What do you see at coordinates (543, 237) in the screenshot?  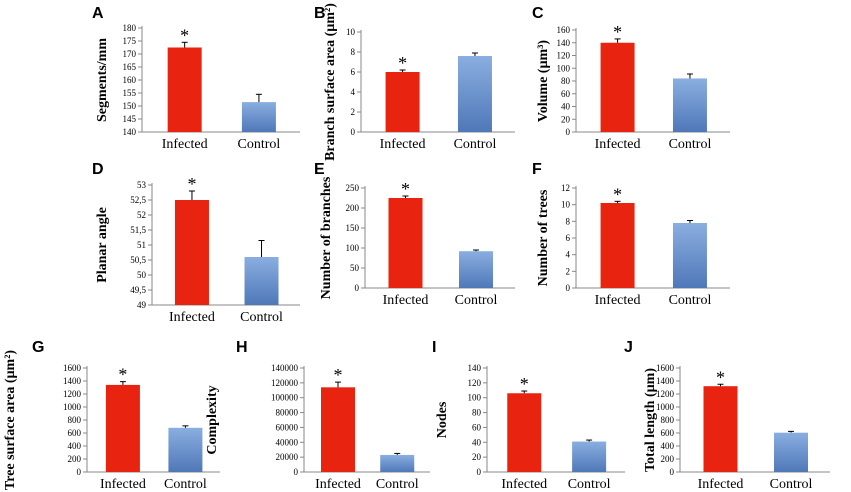 I see `y-axis-label-f: Number of trees` at bounding box center [543, 237].